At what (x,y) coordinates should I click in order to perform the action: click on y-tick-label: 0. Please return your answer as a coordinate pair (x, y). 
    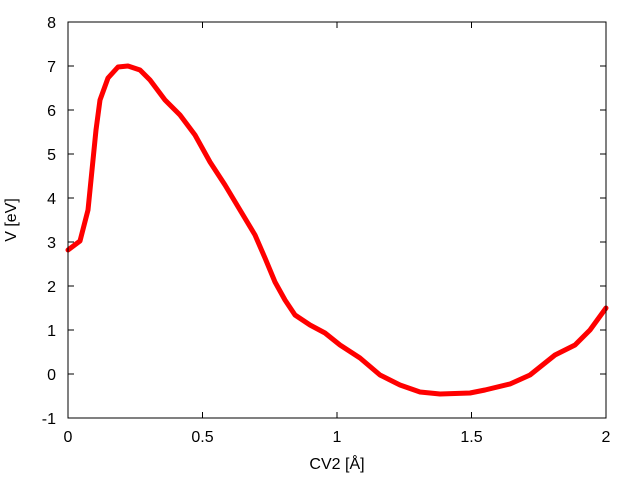
    Looking at the image, I should click on (51, 375).